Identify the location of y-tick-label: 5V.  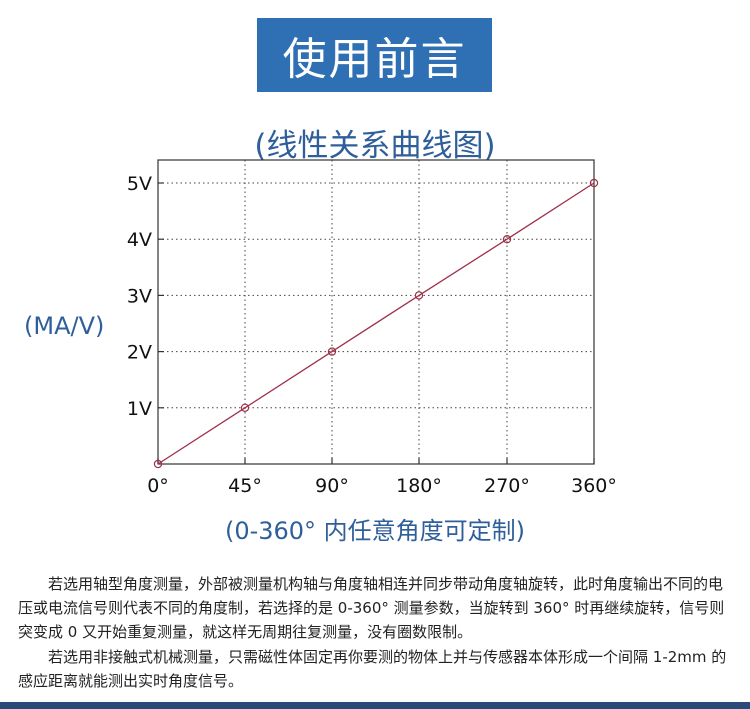
(139, 184).